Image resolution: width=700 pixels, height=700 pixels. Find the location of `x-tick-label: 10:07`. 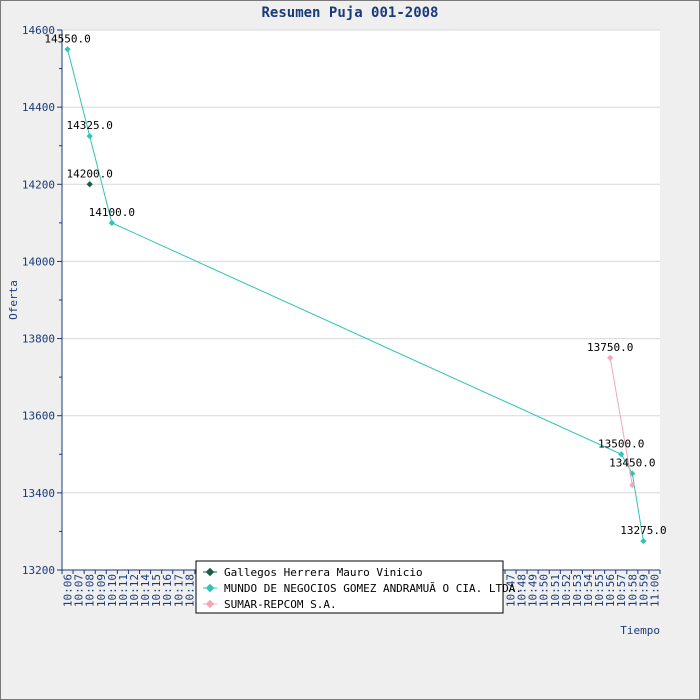

x-tick-label: 10:07 is located at coordinates (79, 590).